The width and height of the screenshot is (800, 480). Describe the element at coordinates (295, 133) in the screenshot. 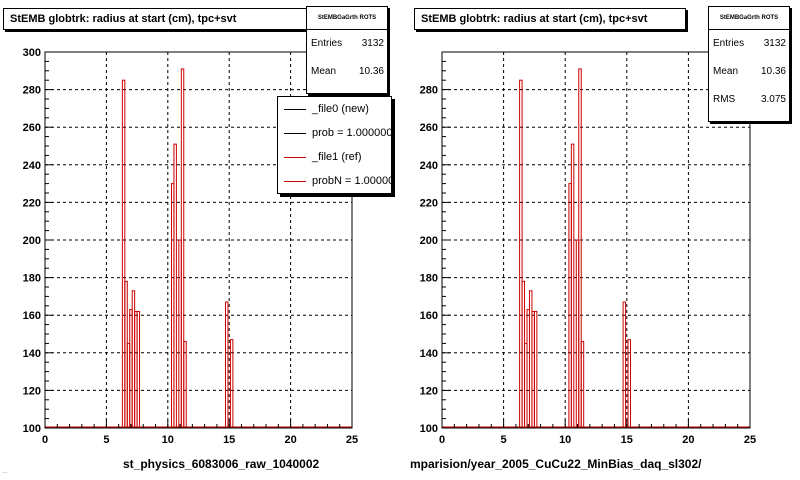

I see `legend-line-prob` at that location.